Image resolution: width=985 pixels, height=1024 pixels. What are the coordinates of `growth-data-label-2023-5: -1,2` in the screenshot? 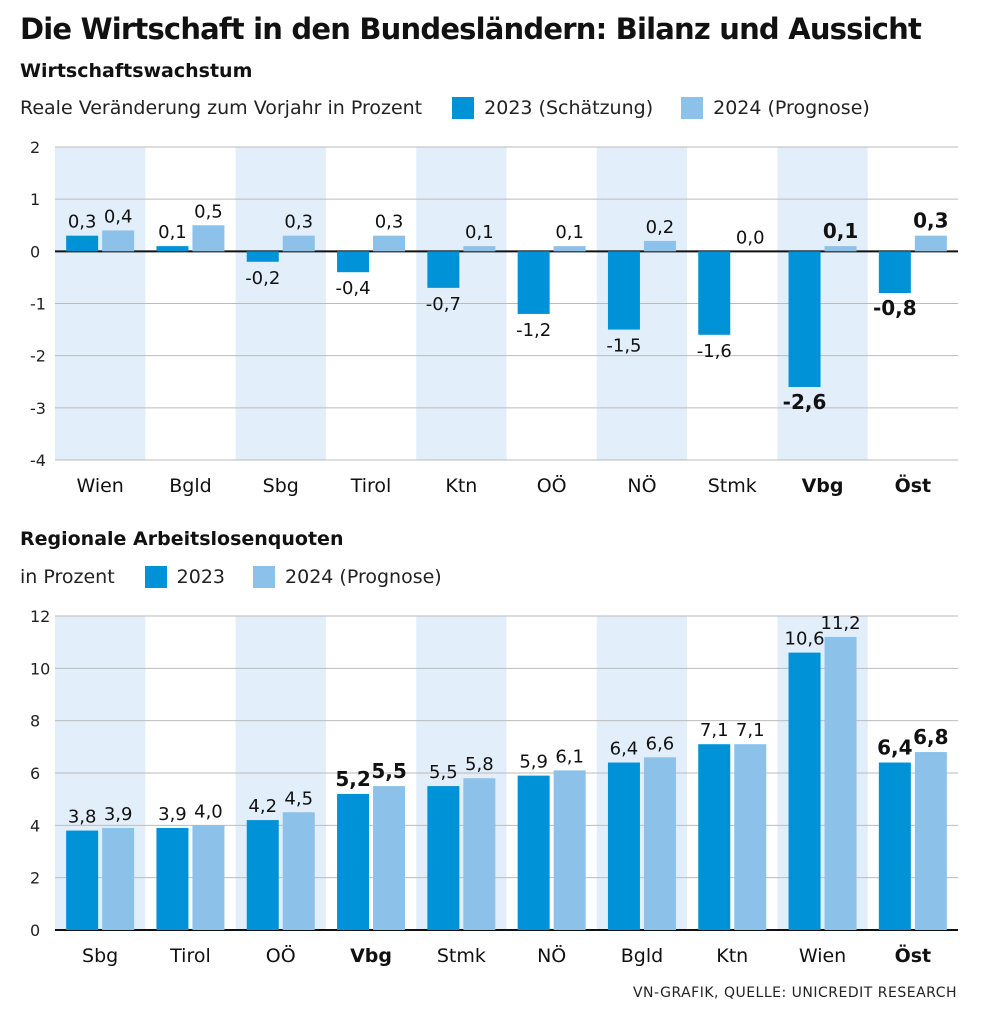 It's located at (533, 330).